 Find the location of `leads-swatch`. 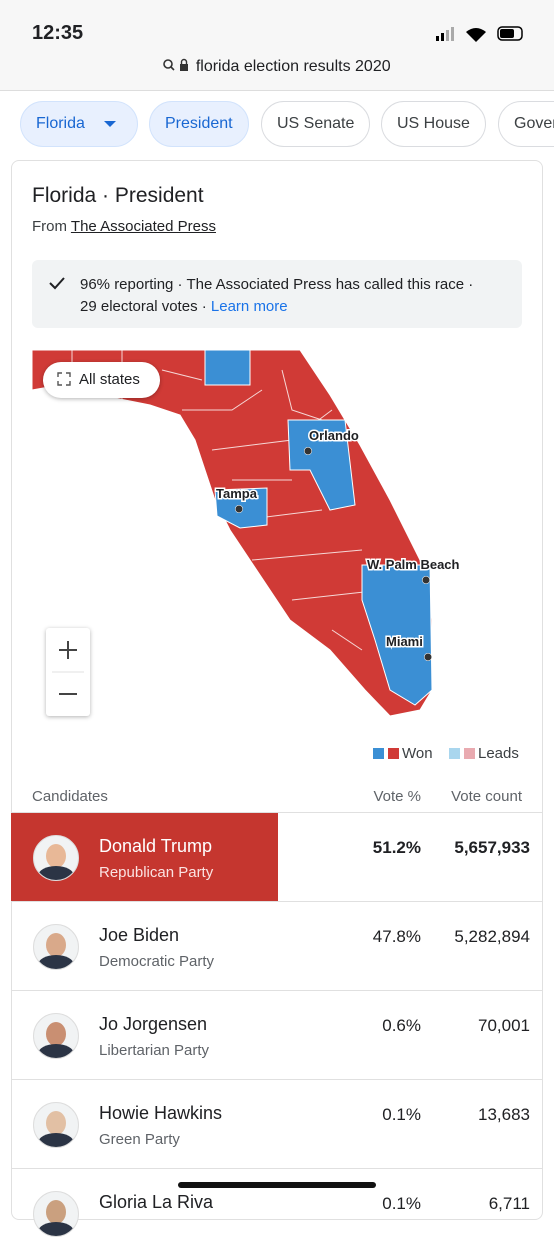

leads-swatch is located at coordinates (462, 753).